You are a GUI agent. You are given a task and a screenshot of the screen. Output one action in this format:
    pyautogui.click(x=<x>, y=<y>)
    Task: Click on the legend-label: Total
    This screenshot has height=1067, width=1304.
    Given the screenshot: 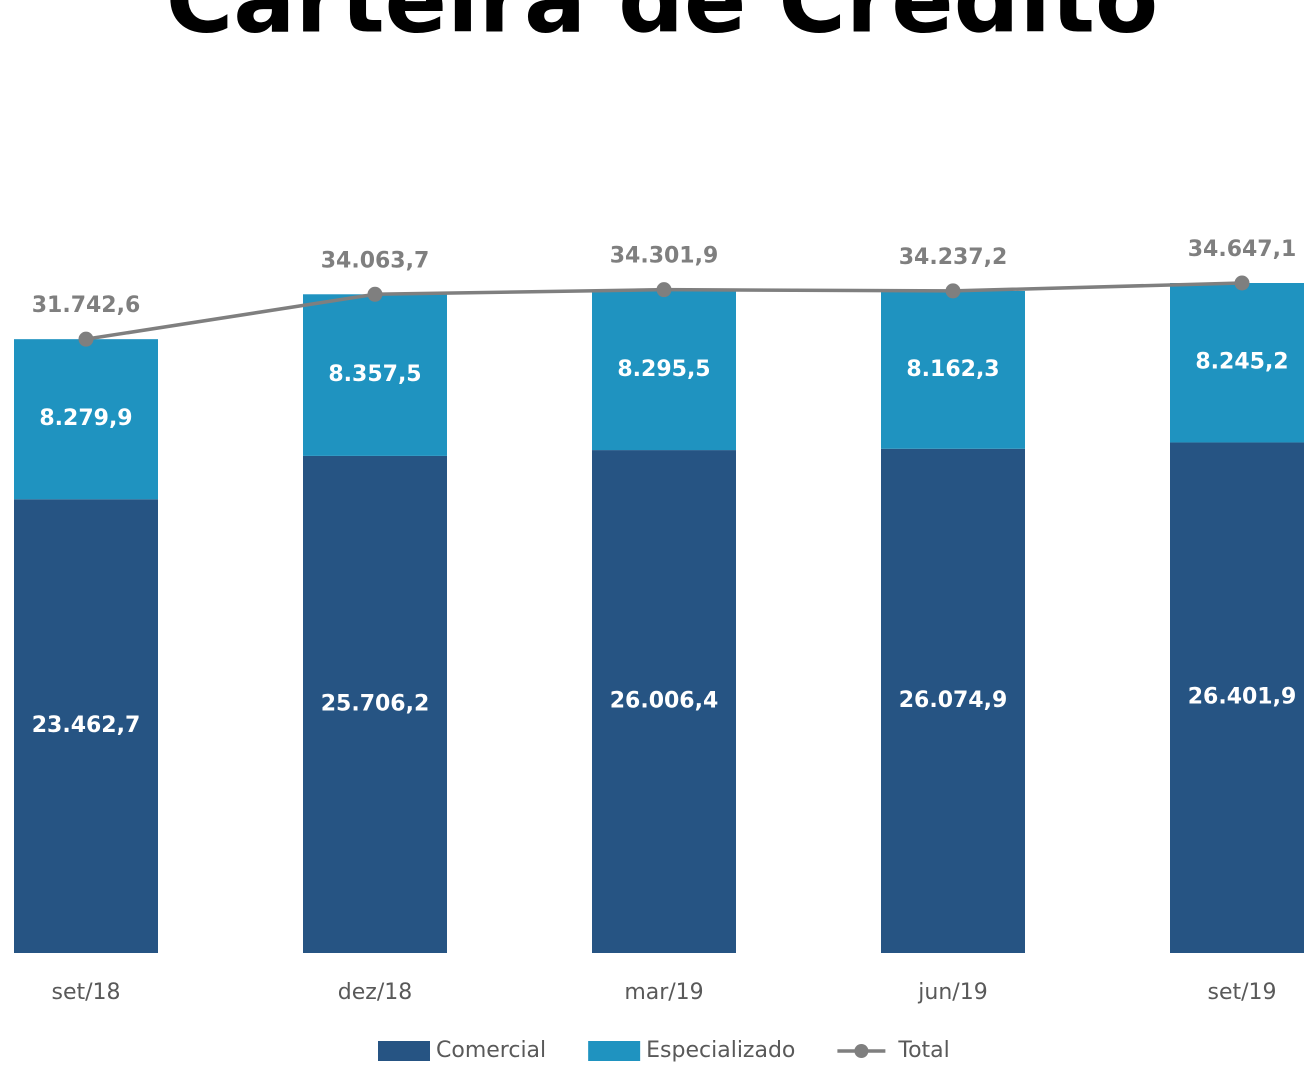 What is the action you would take?
    pyautogui.click(x=923, y=1050)
    